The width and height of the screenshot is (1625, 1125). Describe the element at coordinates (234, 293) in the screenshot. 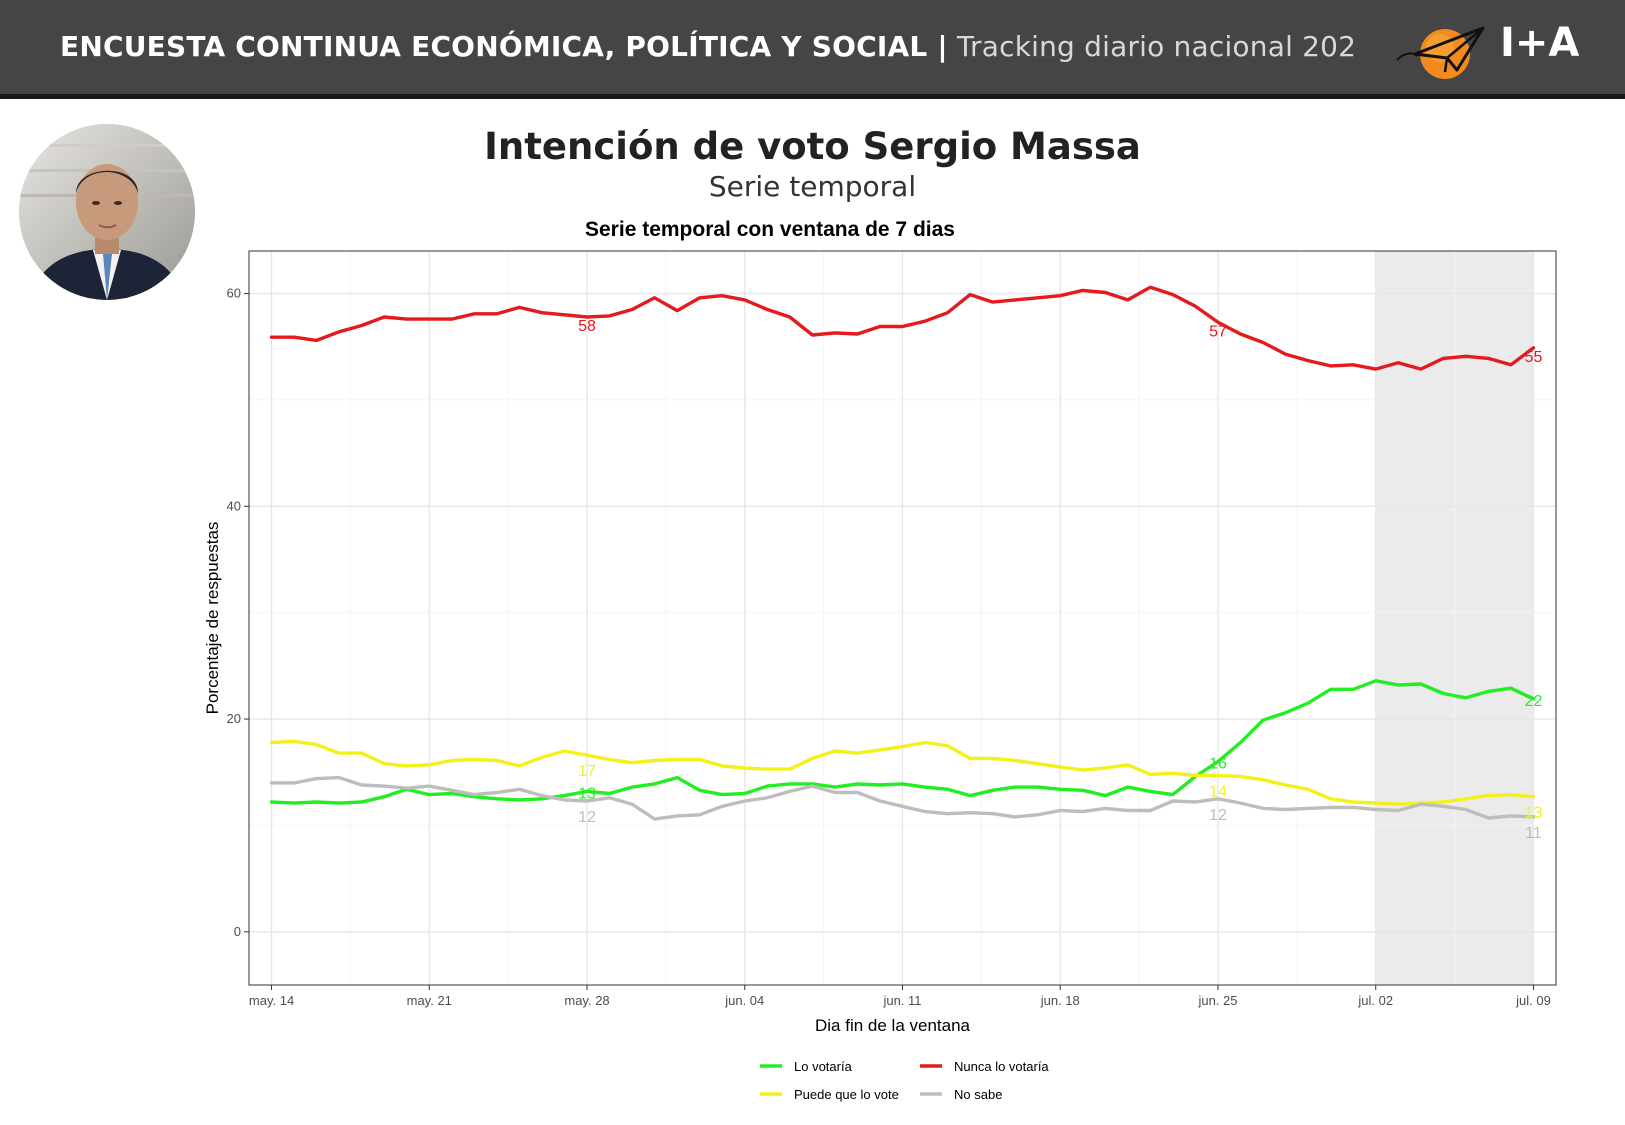

I see `y-tick-label: 60` at that location.